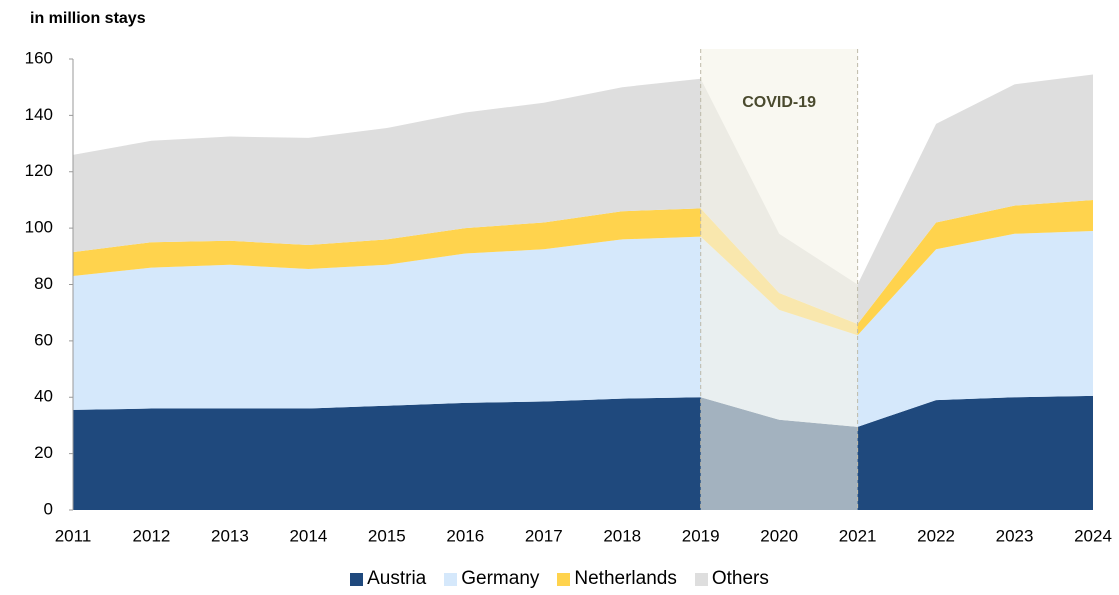  I want to click on legend-item: Austria, so click(388, 579).